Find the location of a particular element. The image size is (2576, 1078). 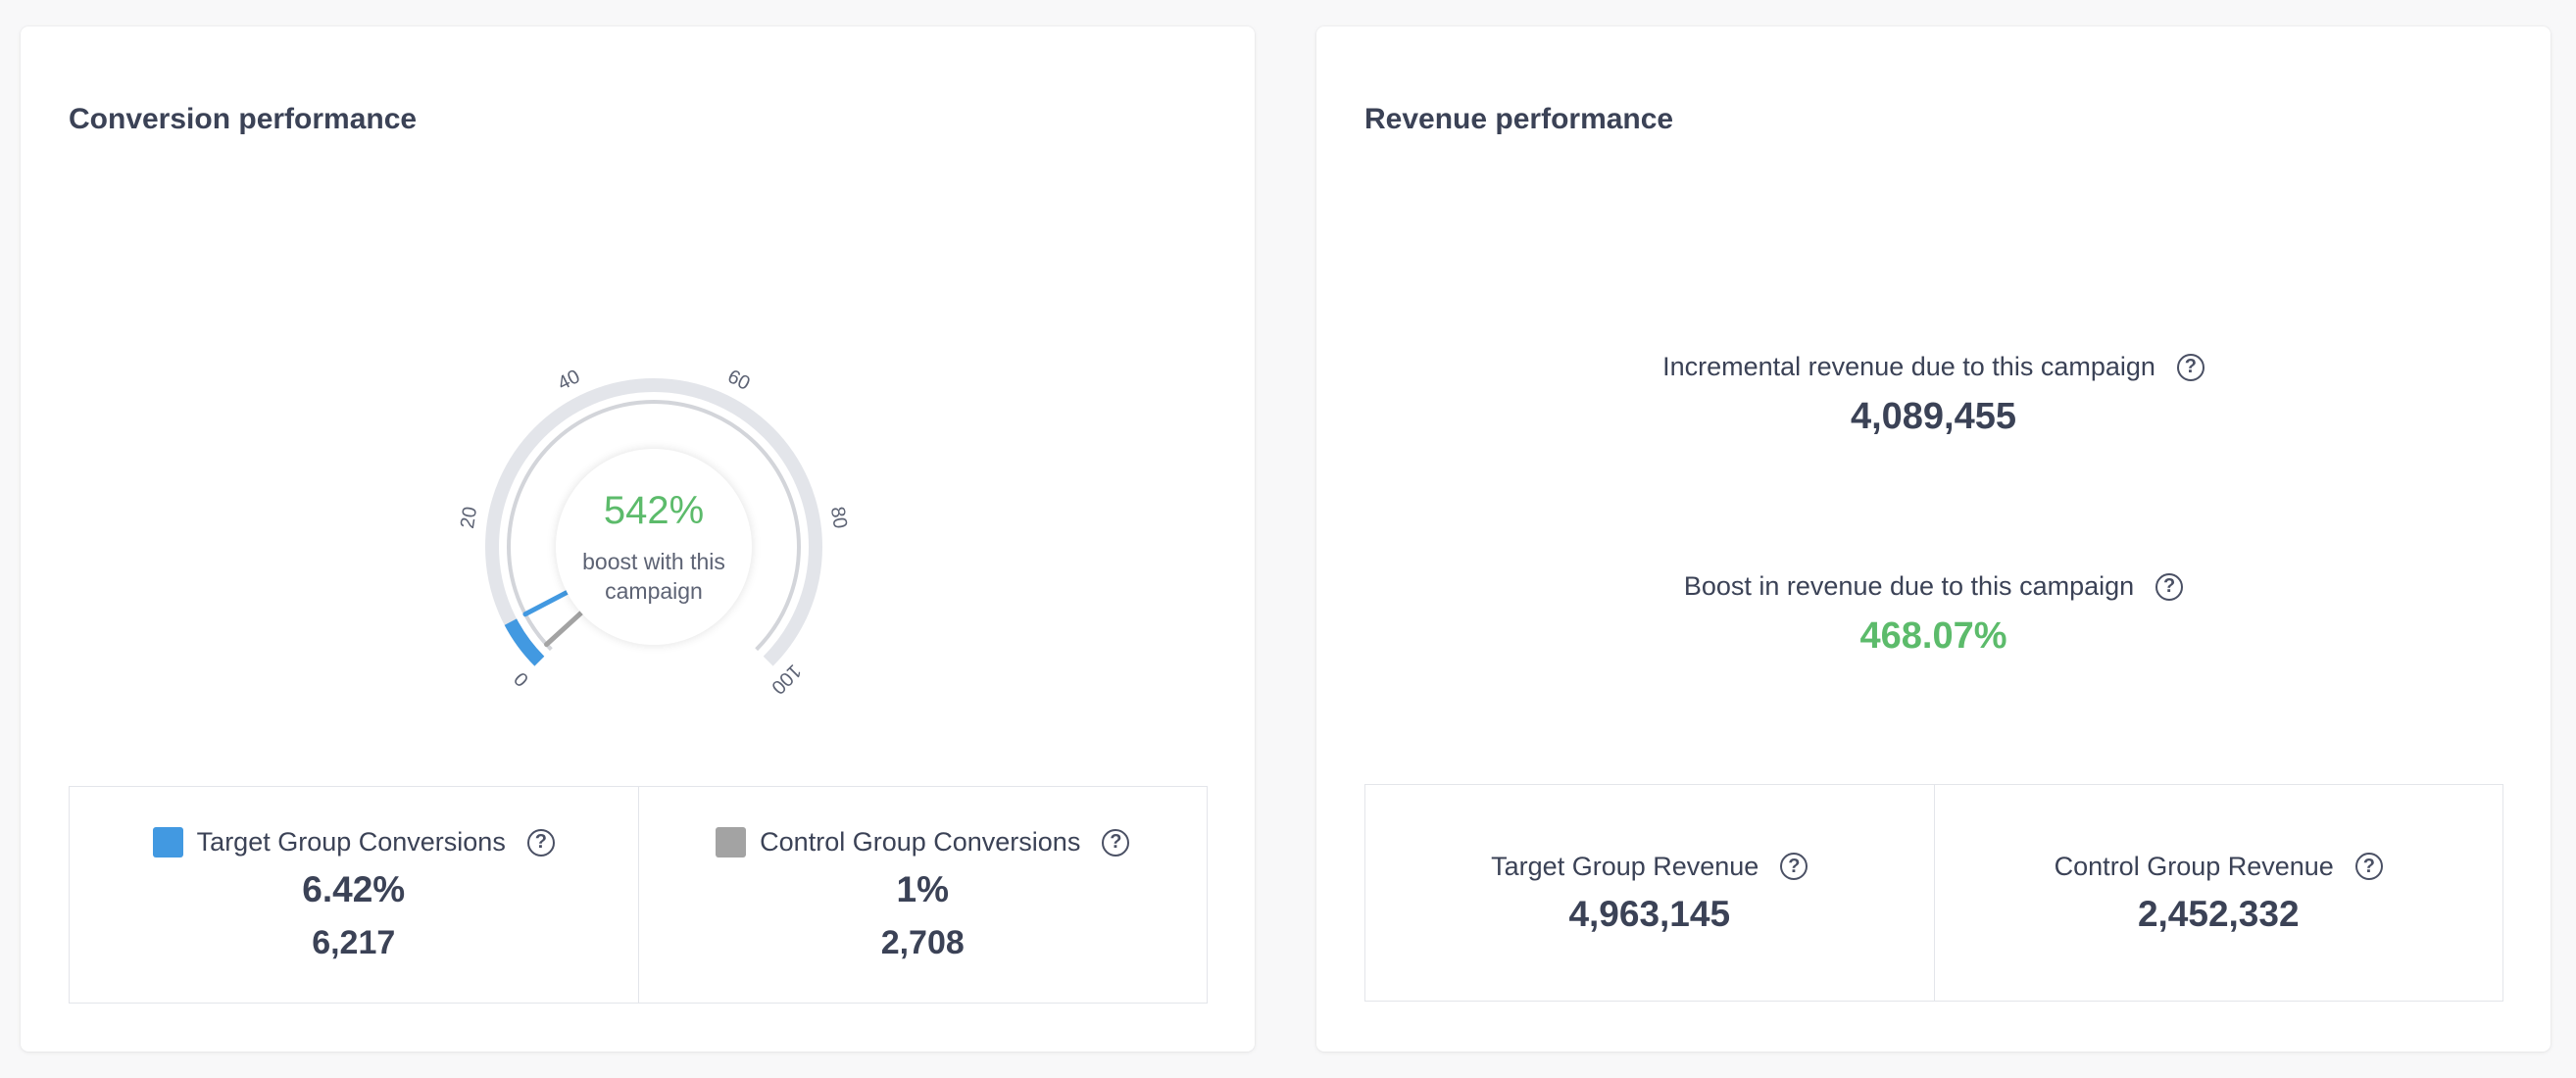

card-title: Revenue performance is located at coordinates (1519, 119).